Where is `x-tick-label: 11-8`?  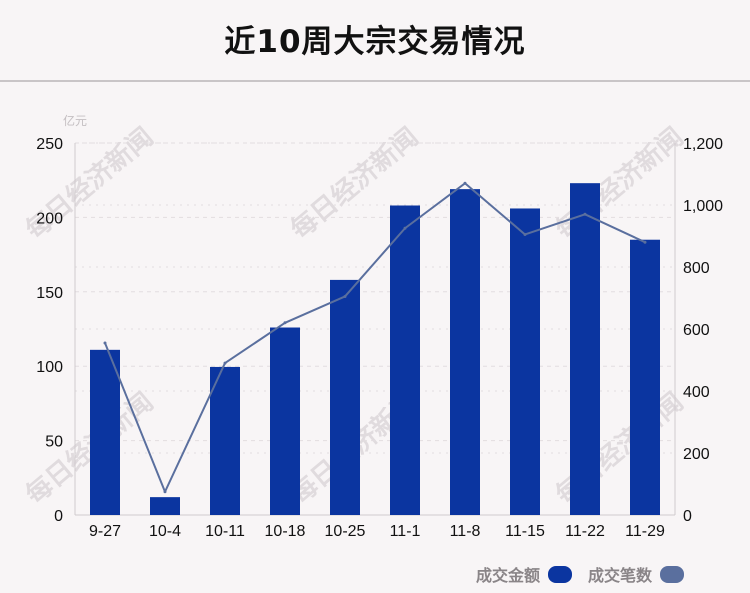
x-tick-label: 11-8 is located at coordinates (465, 531).